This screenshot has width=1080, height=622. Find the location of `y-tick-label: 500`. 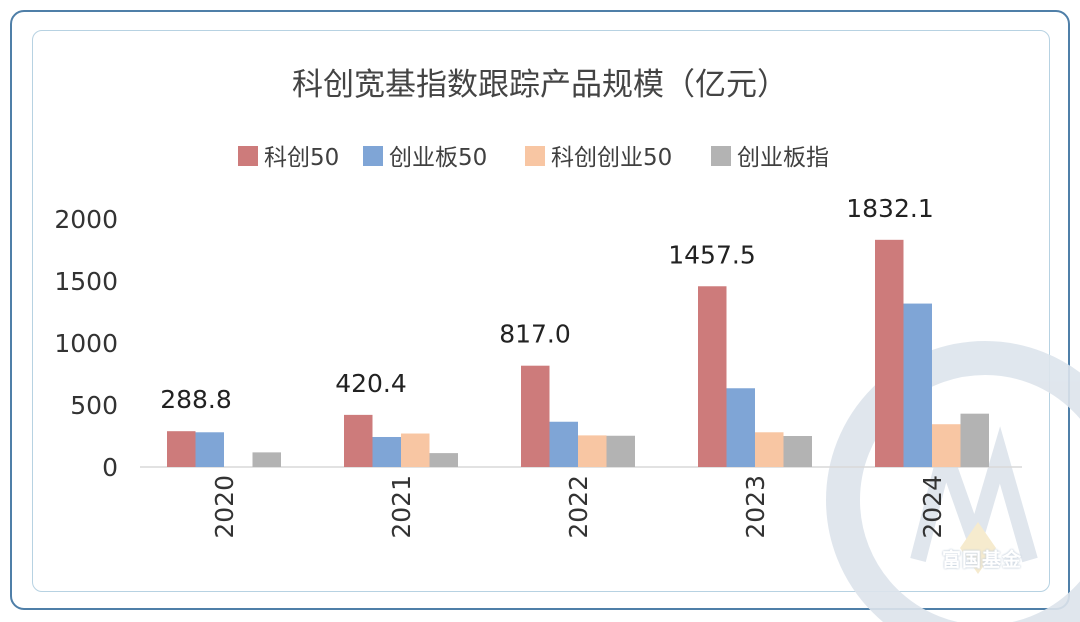

y-tick-label: 500 is located at coordinates (94, 405).